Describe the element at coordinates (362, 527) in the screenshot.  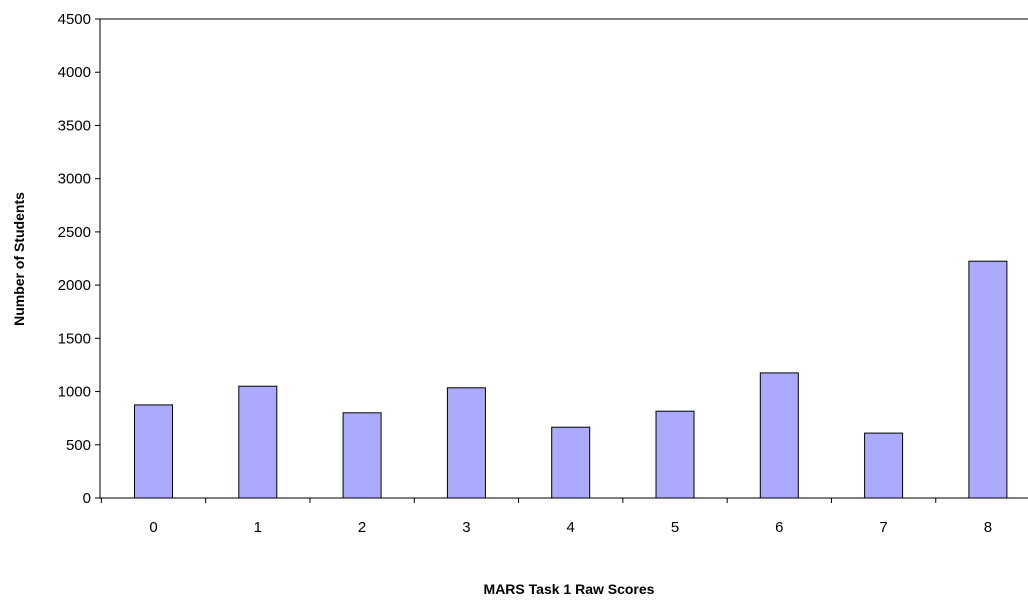
I see `x-tick-label: 2` at that location.